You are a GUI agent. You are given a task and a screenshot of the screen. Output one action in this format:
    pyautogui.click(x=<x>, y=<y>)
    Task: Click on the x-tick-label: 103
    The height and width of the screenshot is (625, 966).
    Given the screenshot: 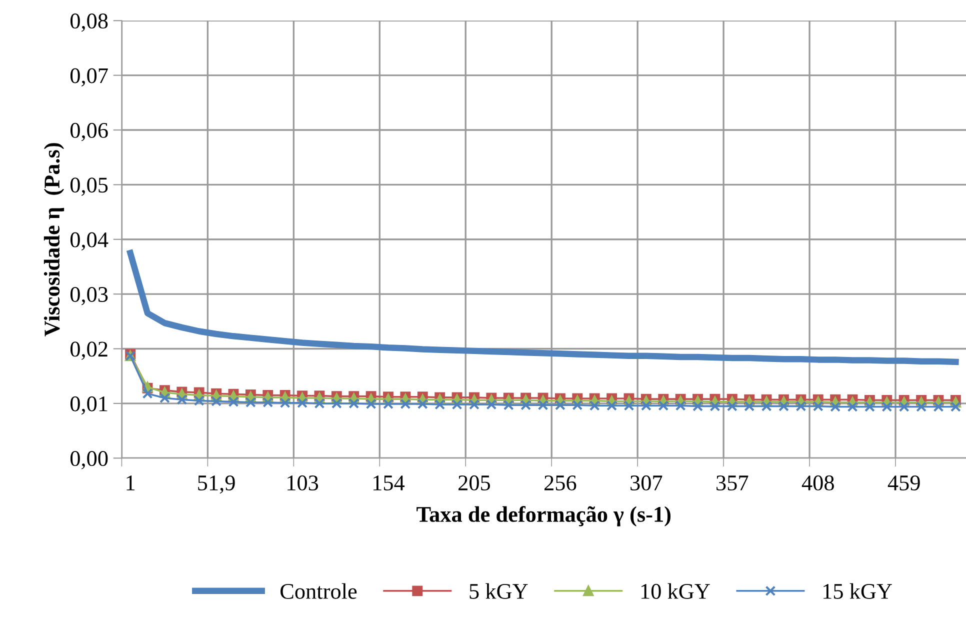 What is the action you would take?
    pyautogui.click(x=303, y=482)
    